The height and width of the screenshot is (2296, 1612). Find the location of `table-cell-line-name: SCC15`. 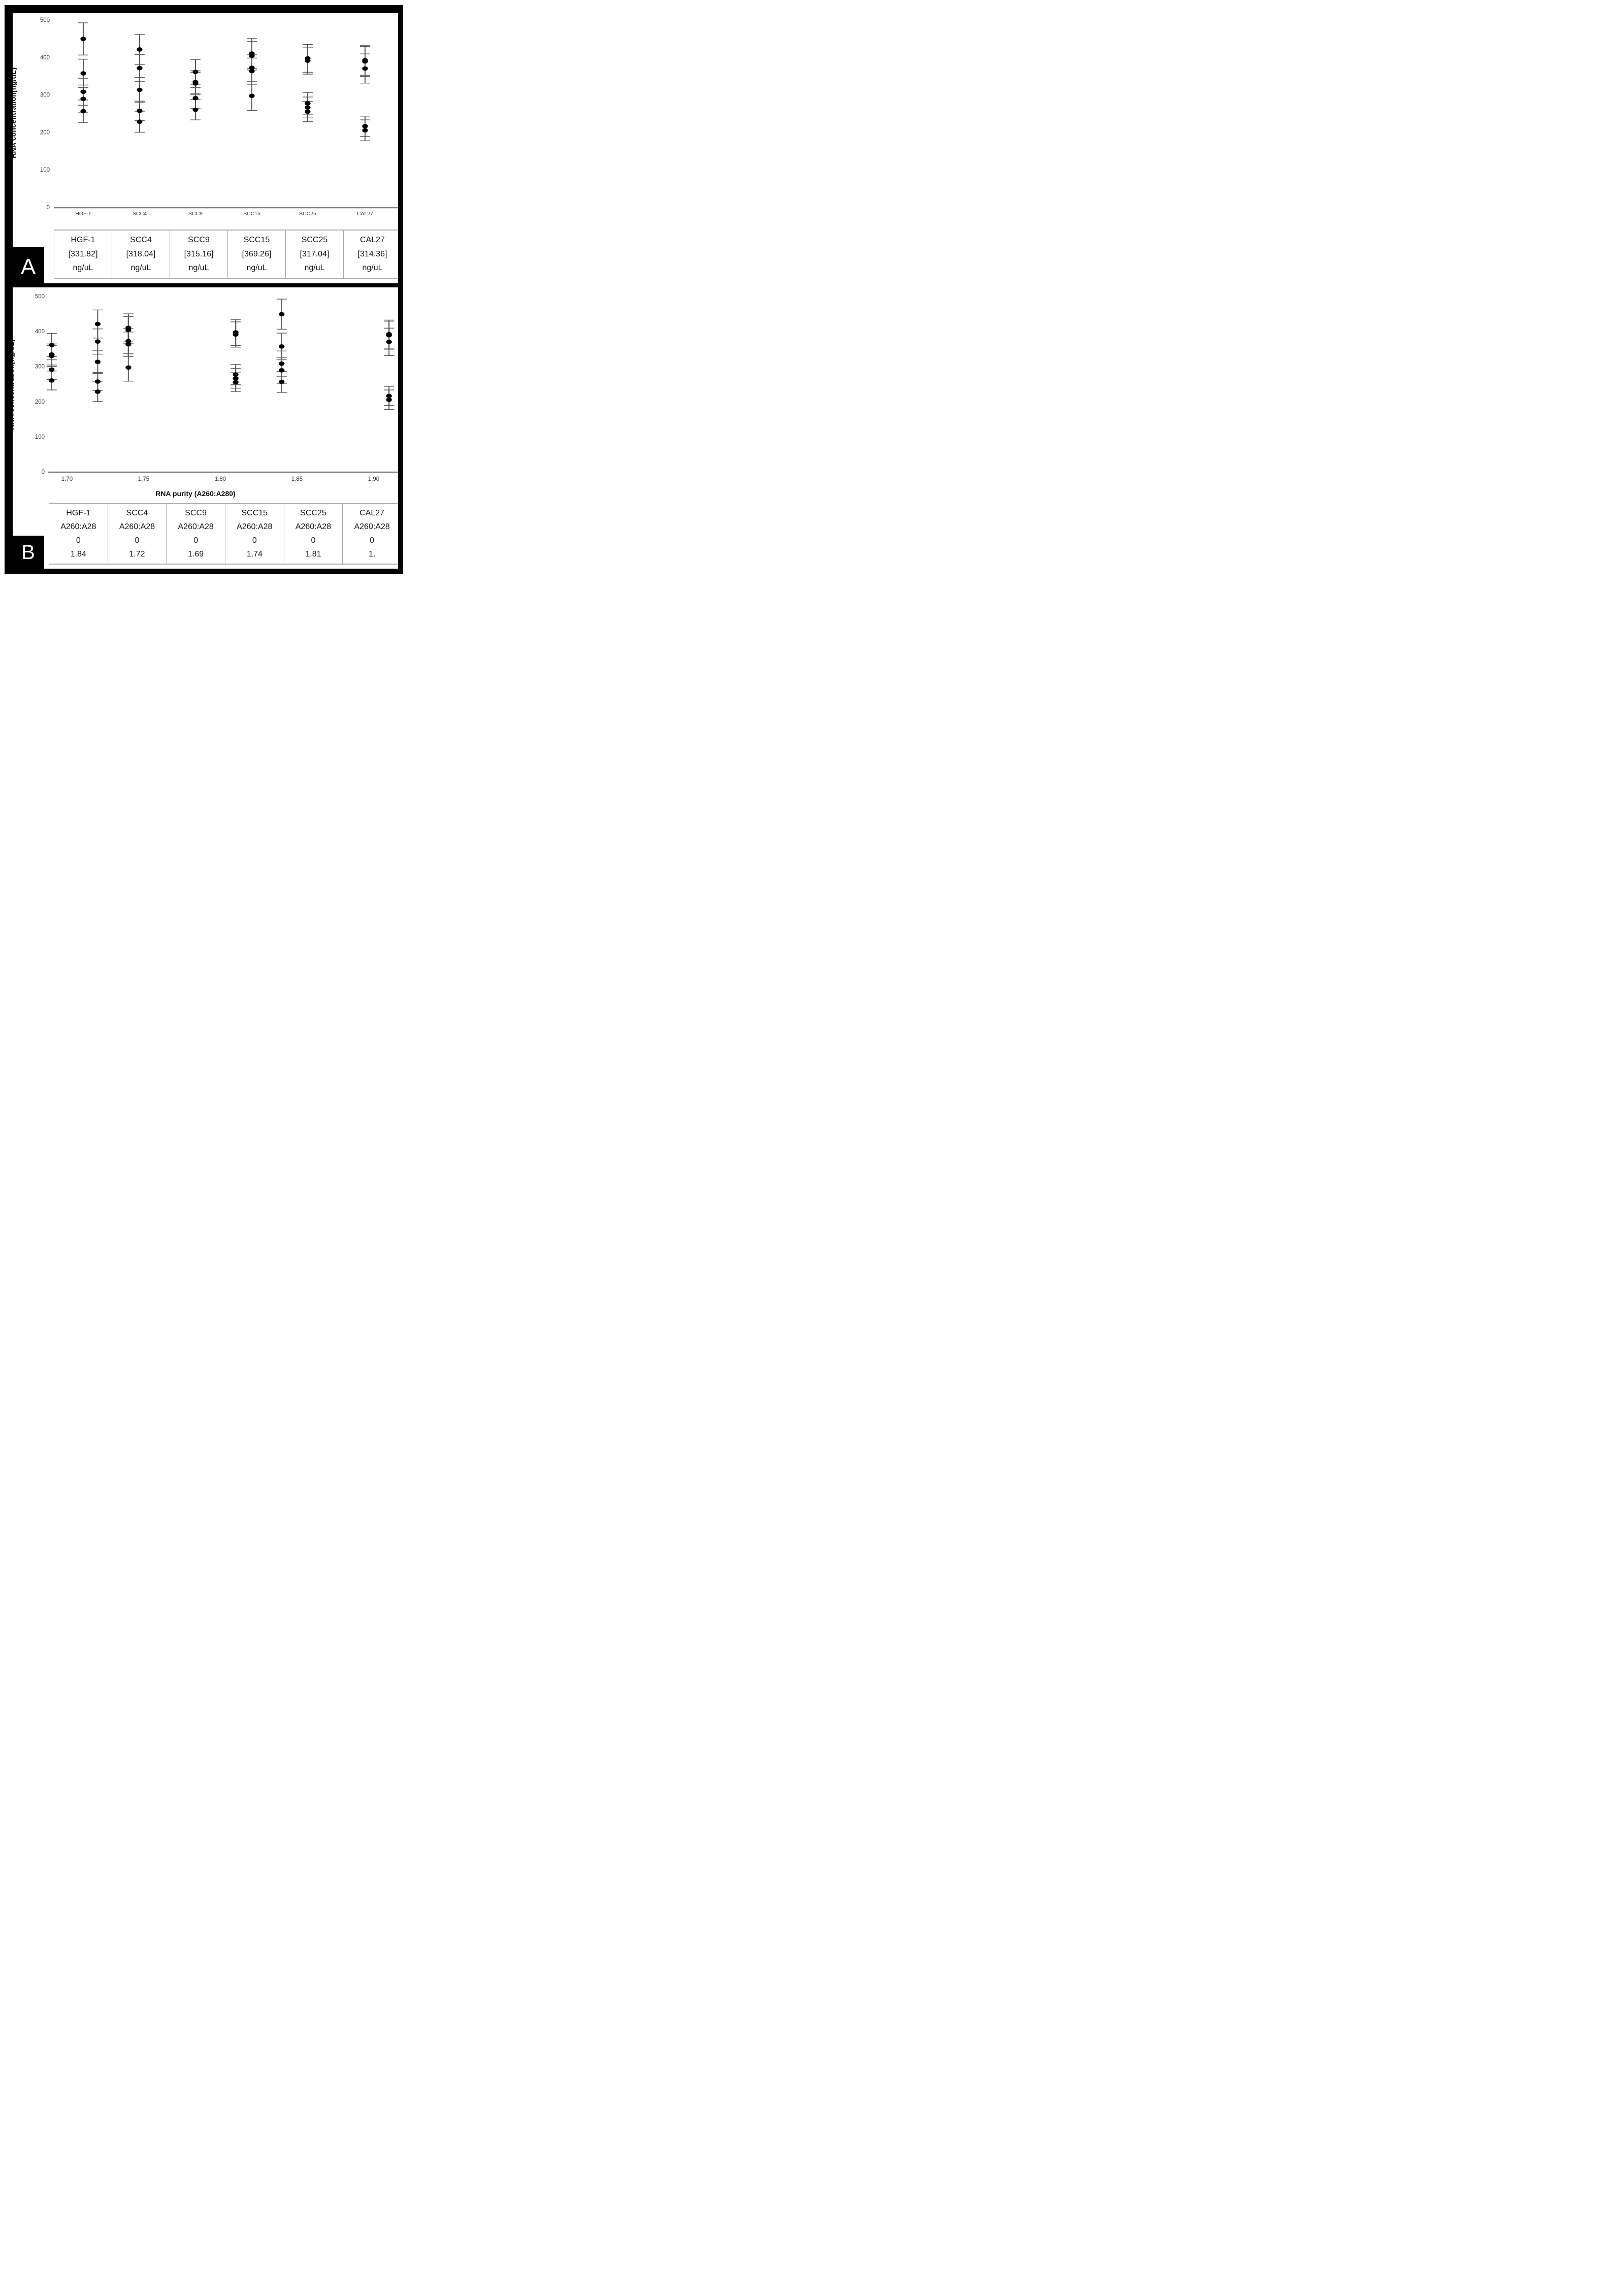

table-cell-line-name: SCC15 is located at coordinates (256, 240).